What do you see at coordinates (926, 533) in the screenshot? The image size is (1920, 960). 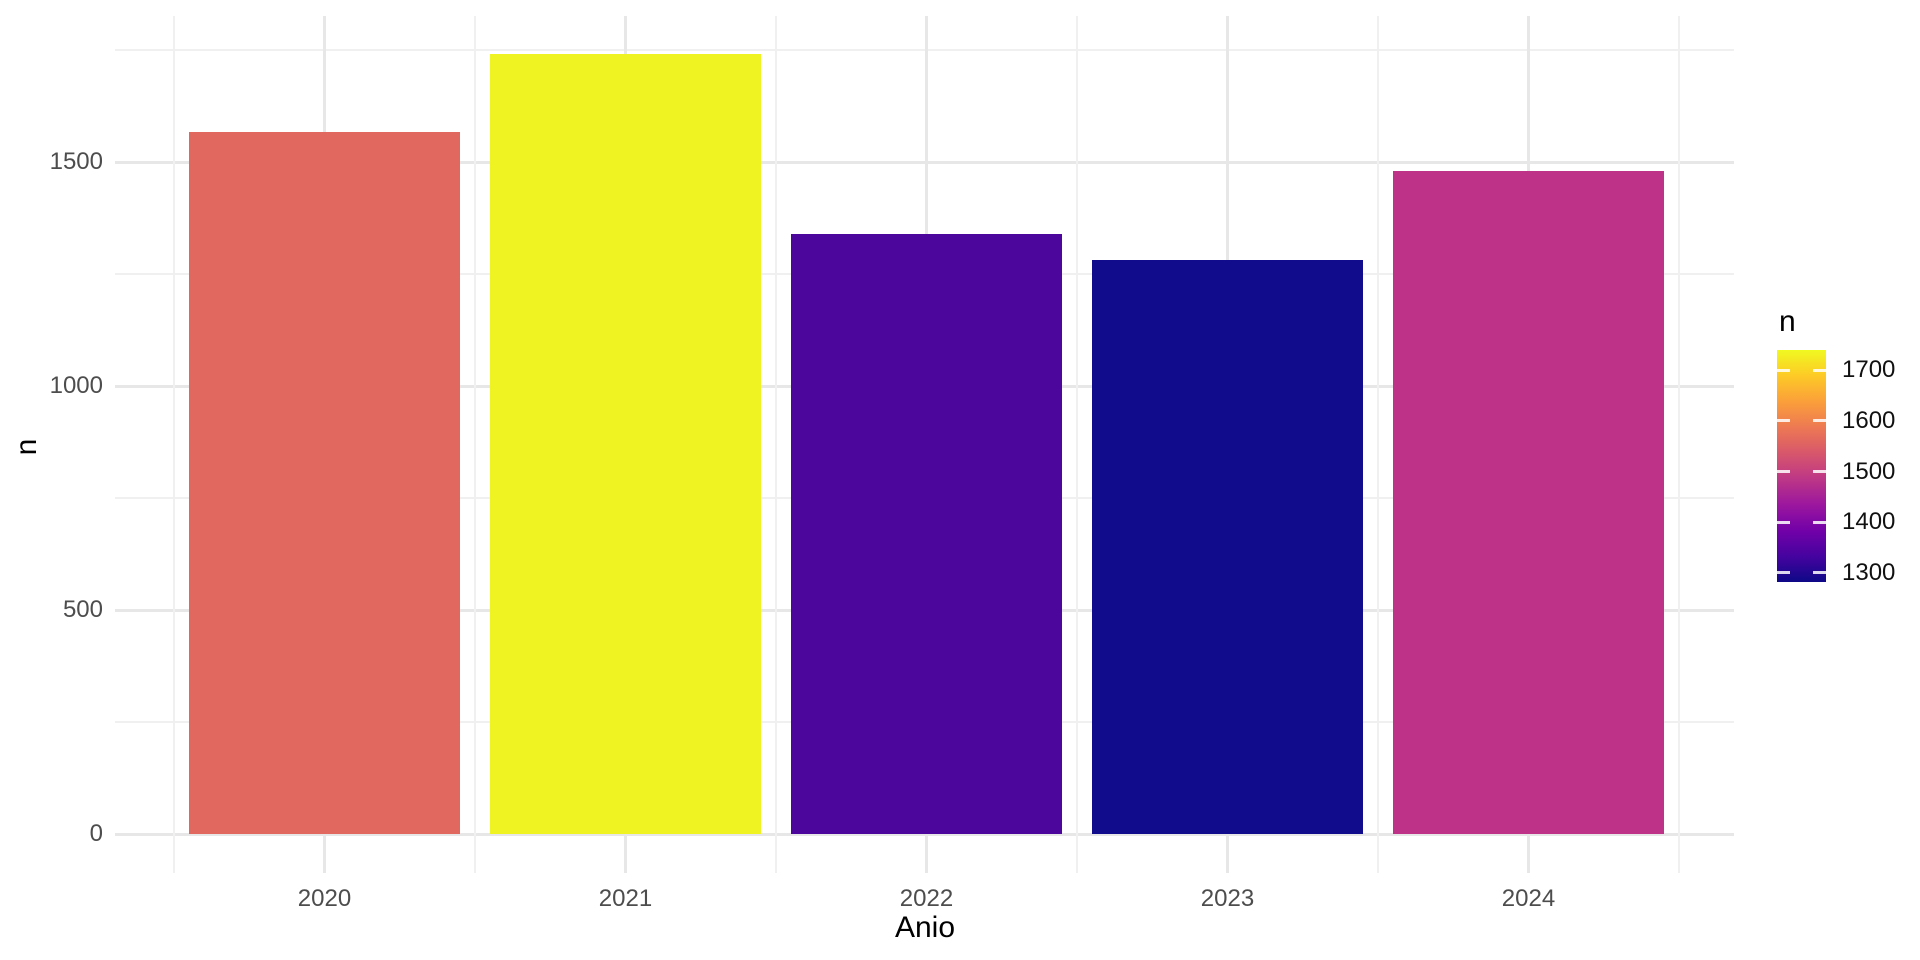 I see `bar-2022` at bounding box center [926, 533].